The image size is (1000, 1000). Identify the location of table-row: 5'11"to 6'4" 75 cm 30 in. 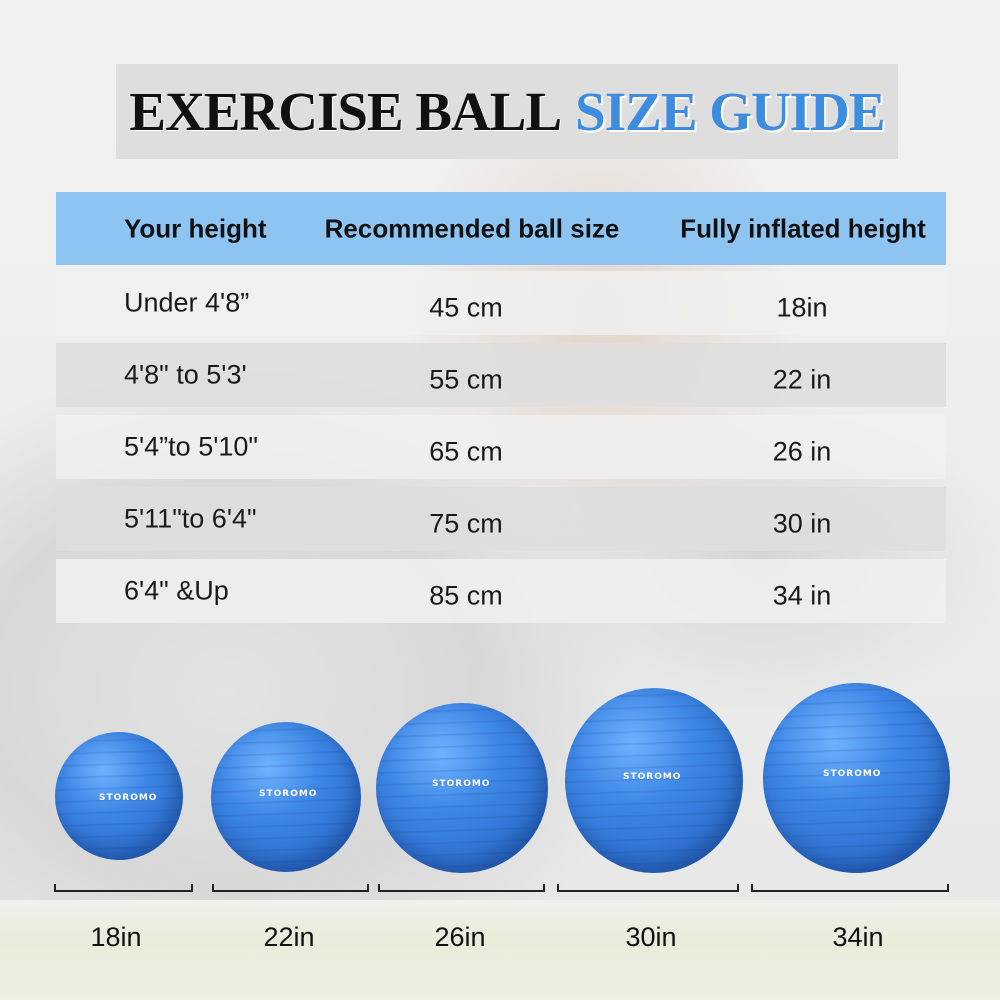
(501, 519).